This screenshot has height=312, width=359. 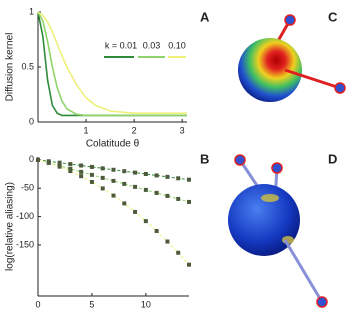 What do you see at coordinates (152, 45) in the screenshot?
I see `legend-label: 0.03` at bounding box center [152, 45].